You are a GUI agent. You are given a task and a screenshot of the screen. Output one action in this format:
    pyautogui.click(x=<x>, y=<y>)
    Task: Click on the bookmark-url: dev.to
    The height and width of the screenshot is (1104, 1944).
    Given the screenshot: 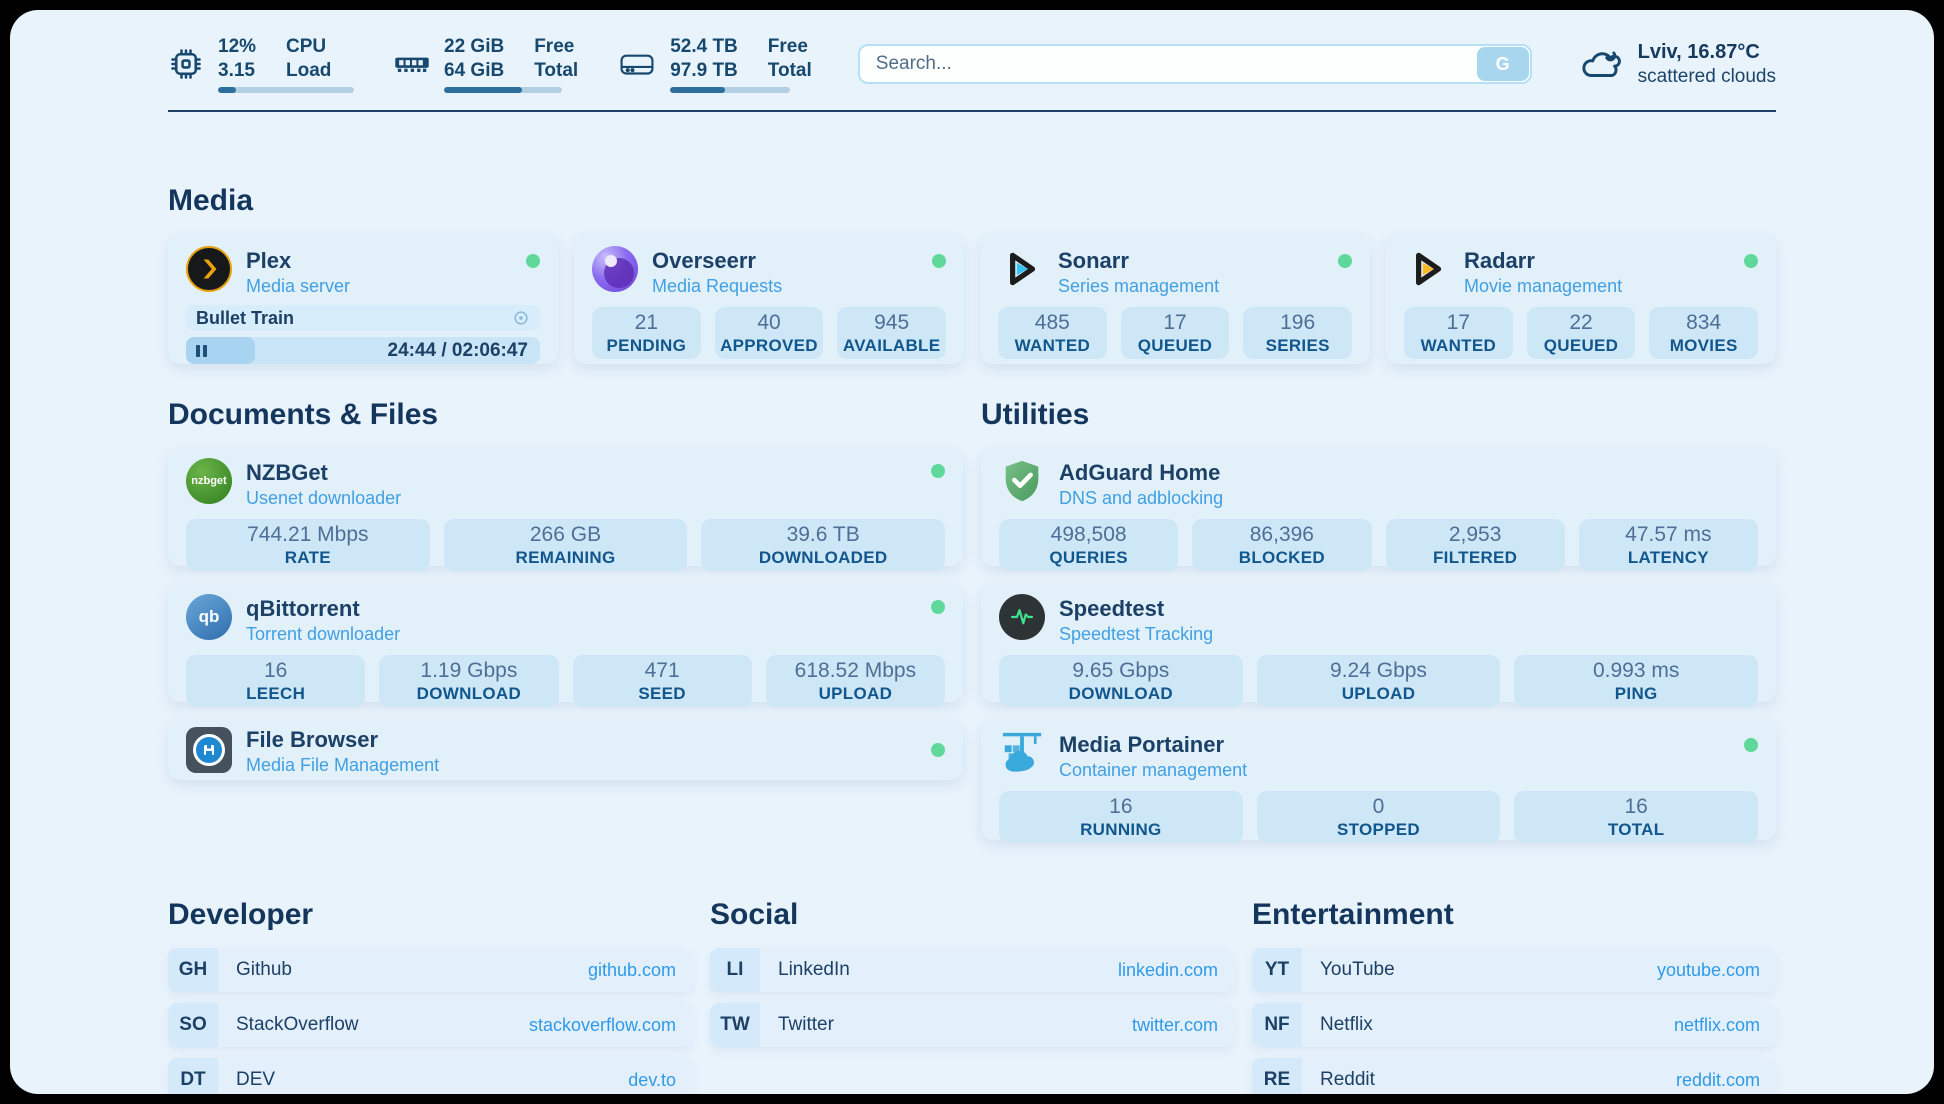 What is the action you would take?
    pyautogui.click(x=652, y=1079)
    